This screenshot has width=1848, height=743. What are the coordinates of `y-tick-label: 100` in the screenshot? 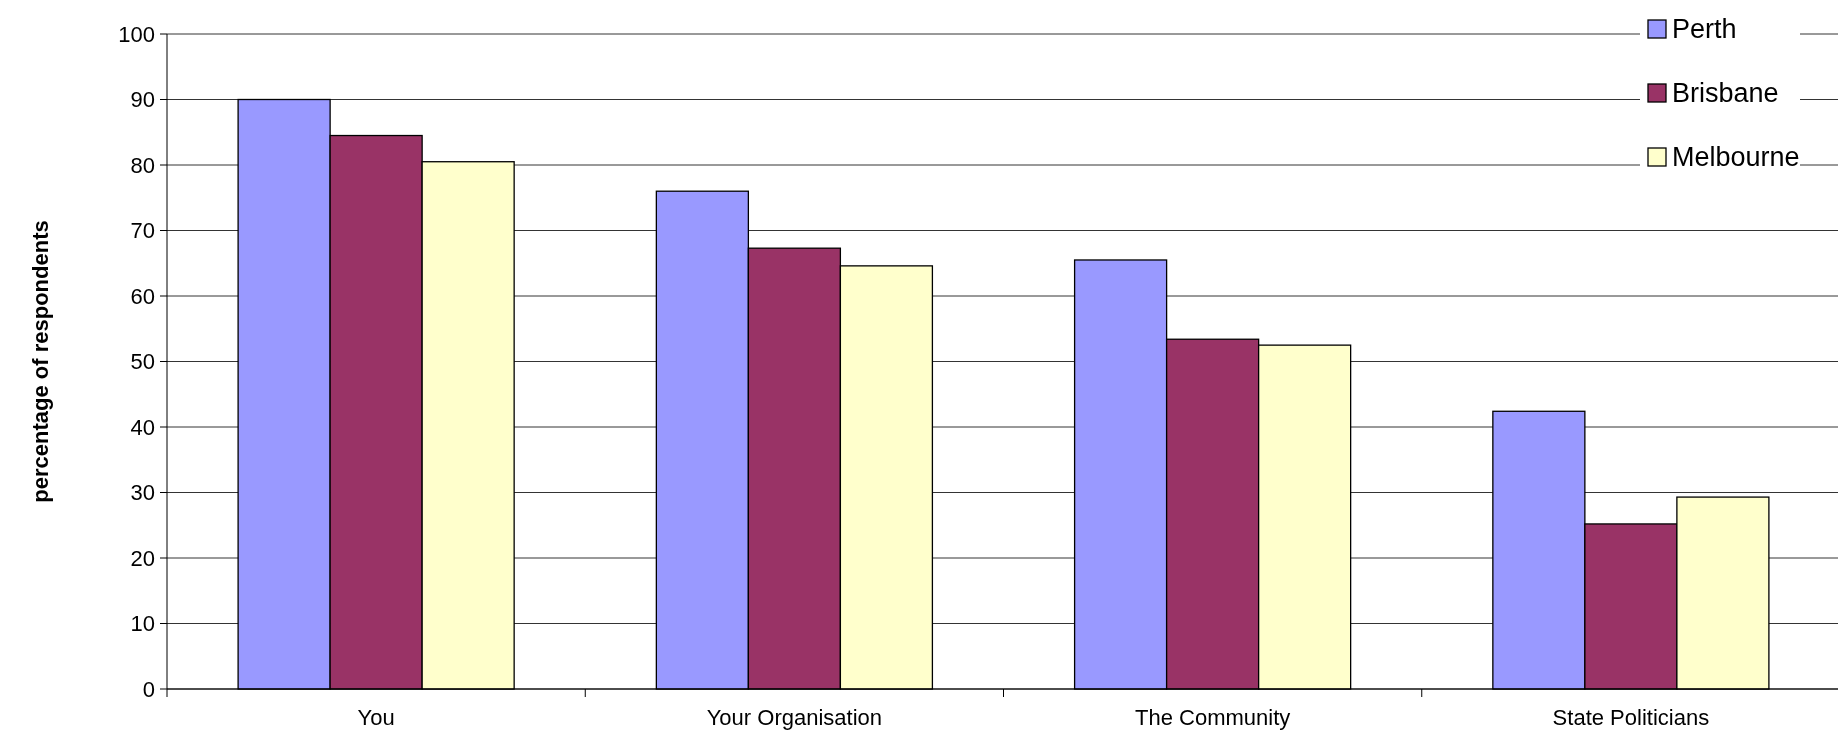 It's located at (136, 34).